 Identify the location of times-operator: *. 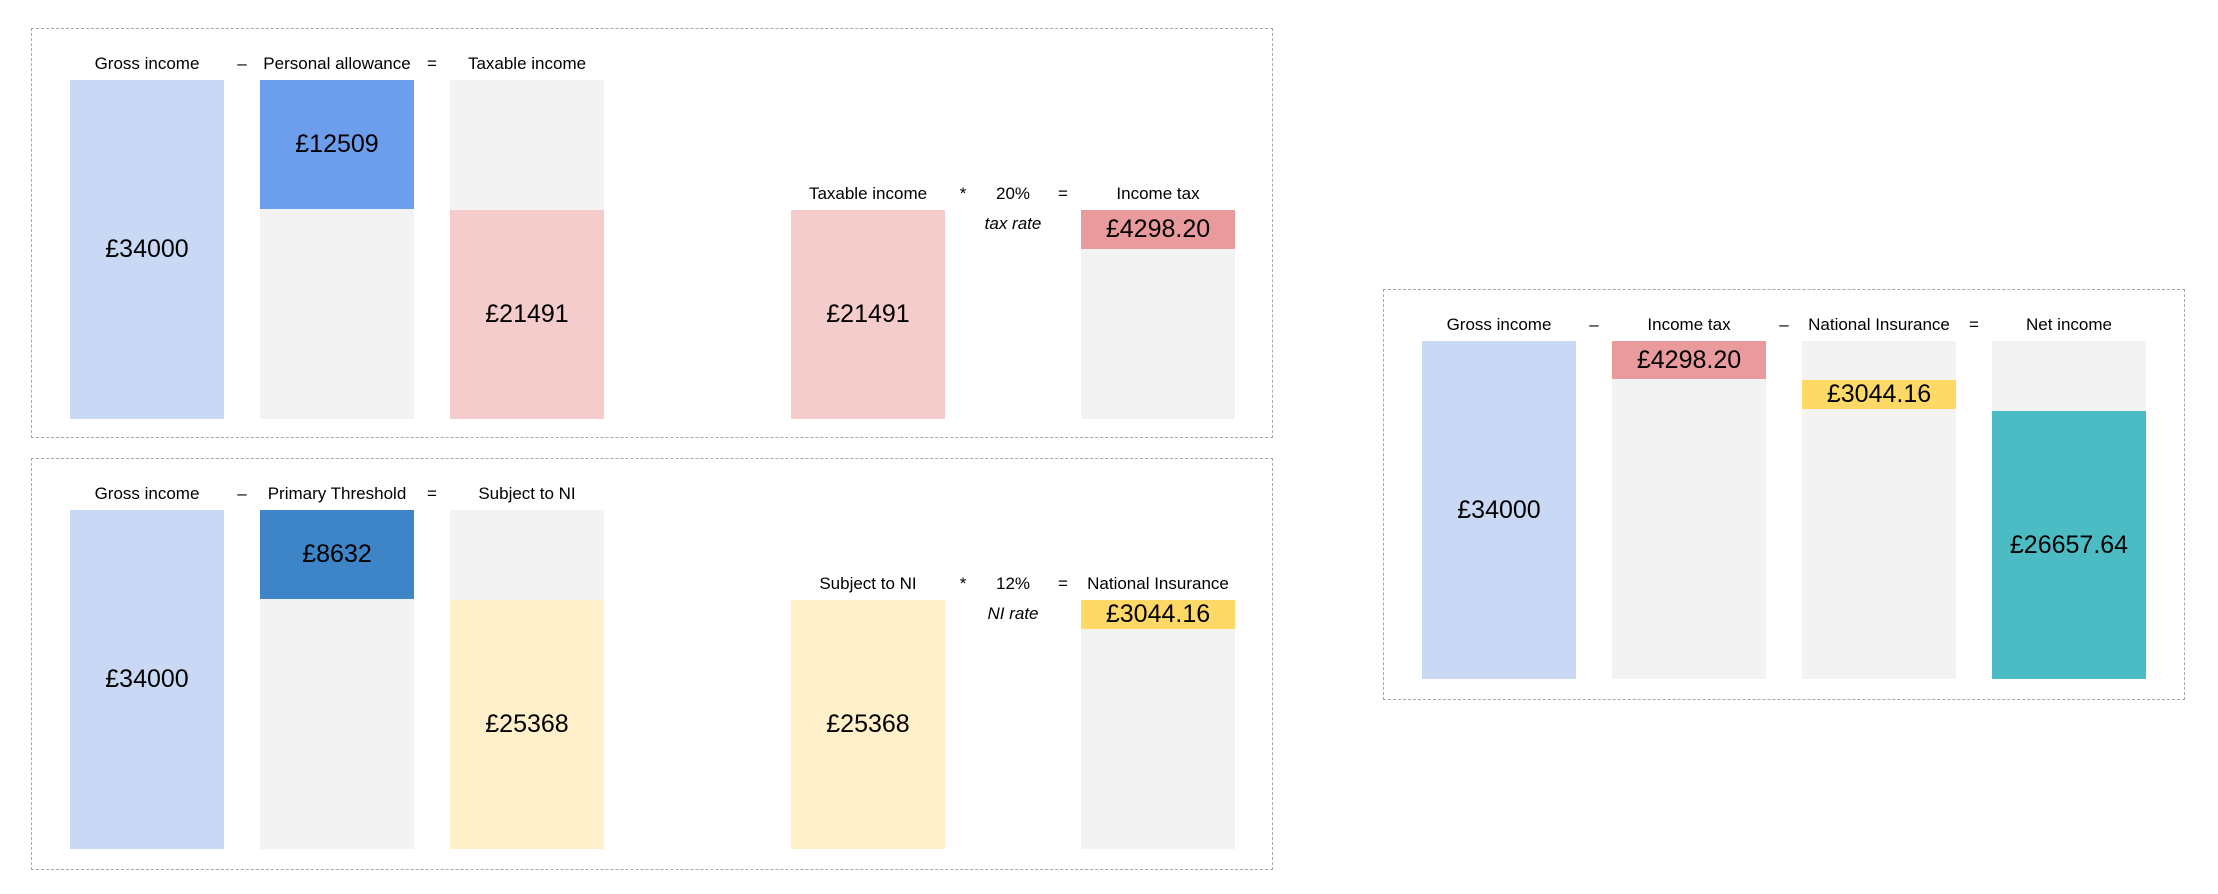
(963, 193).